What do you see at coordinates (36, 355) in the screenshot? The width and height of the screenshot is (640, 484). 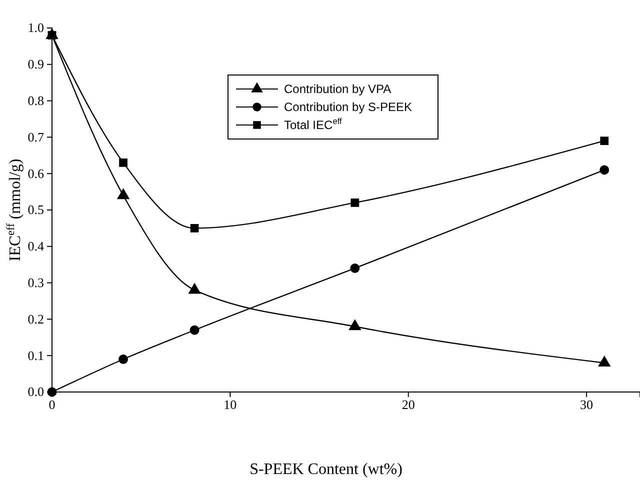 I see `y-tick-label: 0.1` at bounding box center [36, 355].